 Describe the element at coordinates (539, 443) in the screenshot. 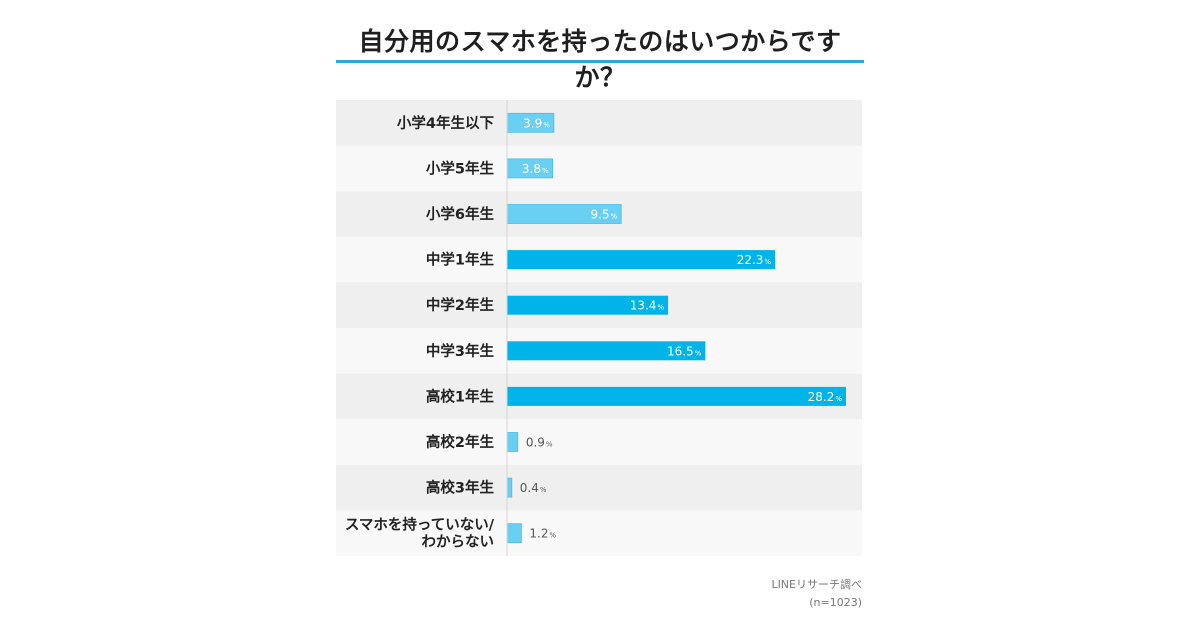

I see `value-label: 0.9%` at that location.